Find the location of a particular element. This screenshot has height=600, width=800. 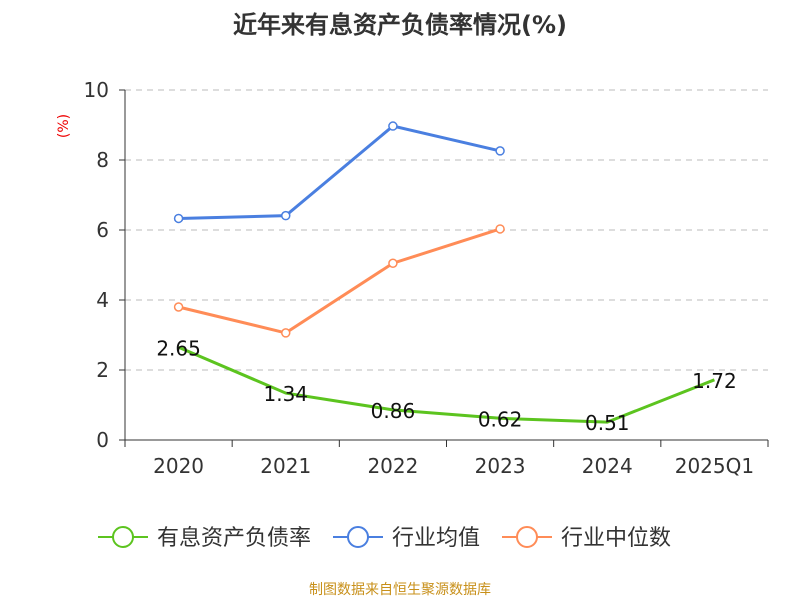

x-tick-label: 2022 is located at coordinates (392, 466).